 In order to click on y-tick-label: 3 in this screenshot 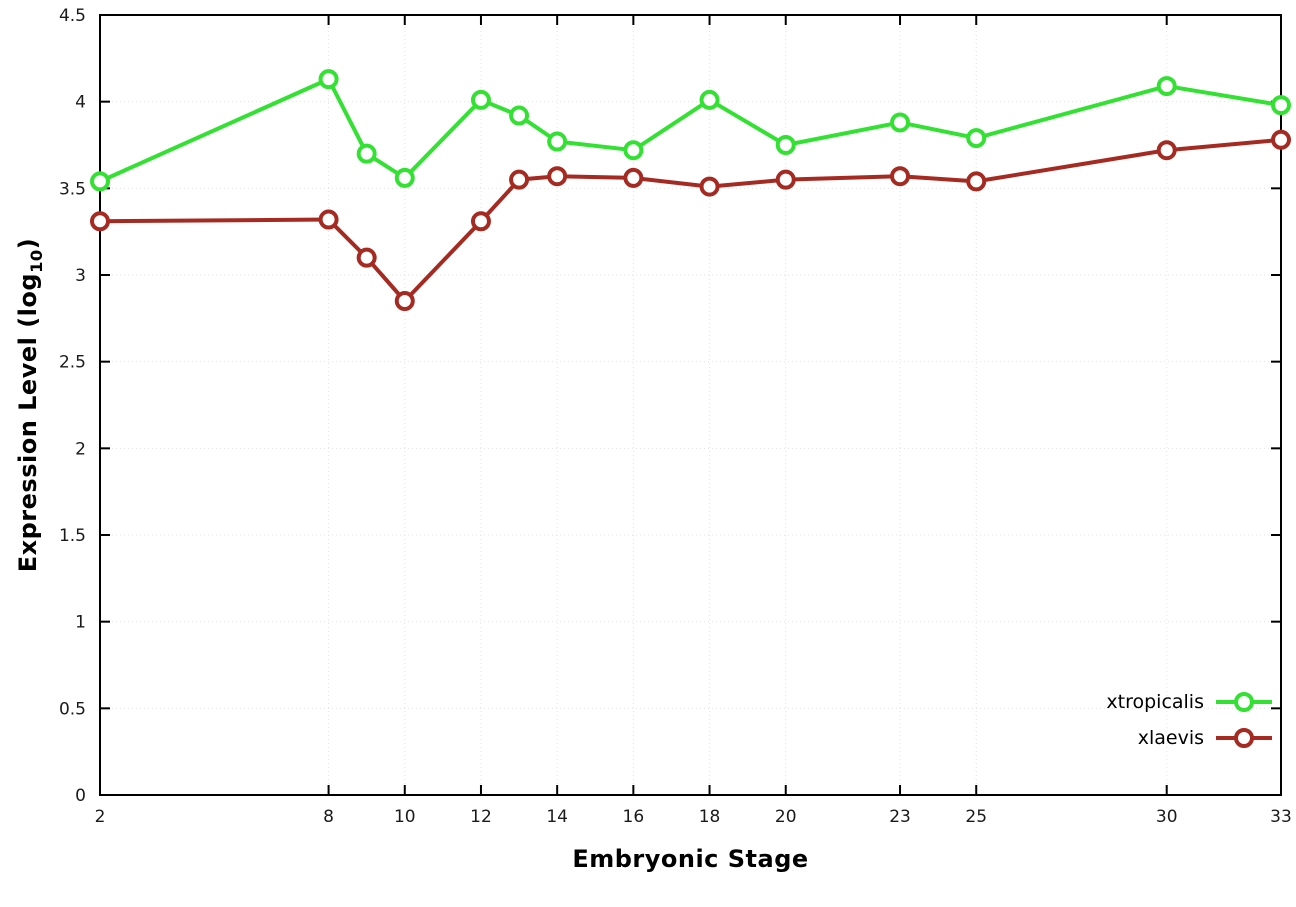, I will do `click(80, 276)`.